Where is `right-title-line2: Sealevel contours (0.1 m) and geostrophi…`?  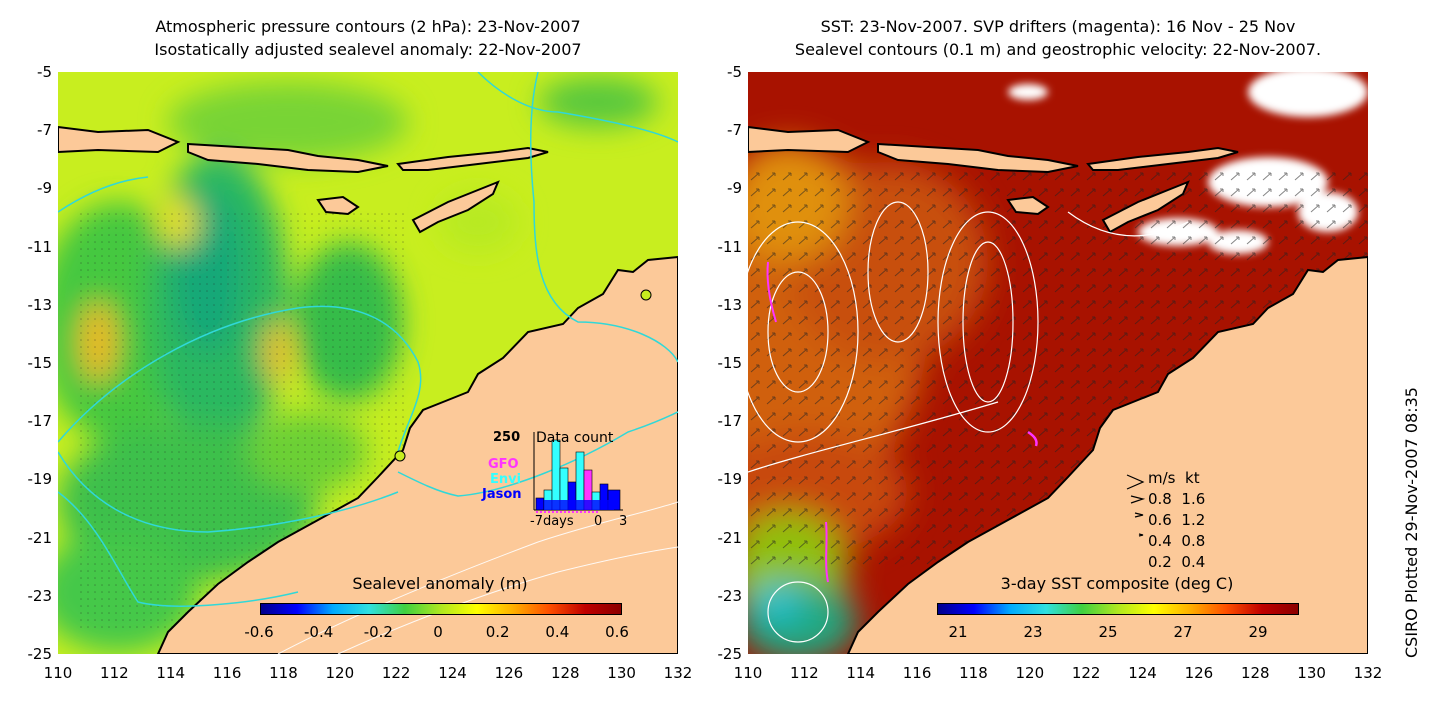
right-title-line2: Sealevel contours (0.1 m) and geostrophi… is located at coordinates (1058, 49).